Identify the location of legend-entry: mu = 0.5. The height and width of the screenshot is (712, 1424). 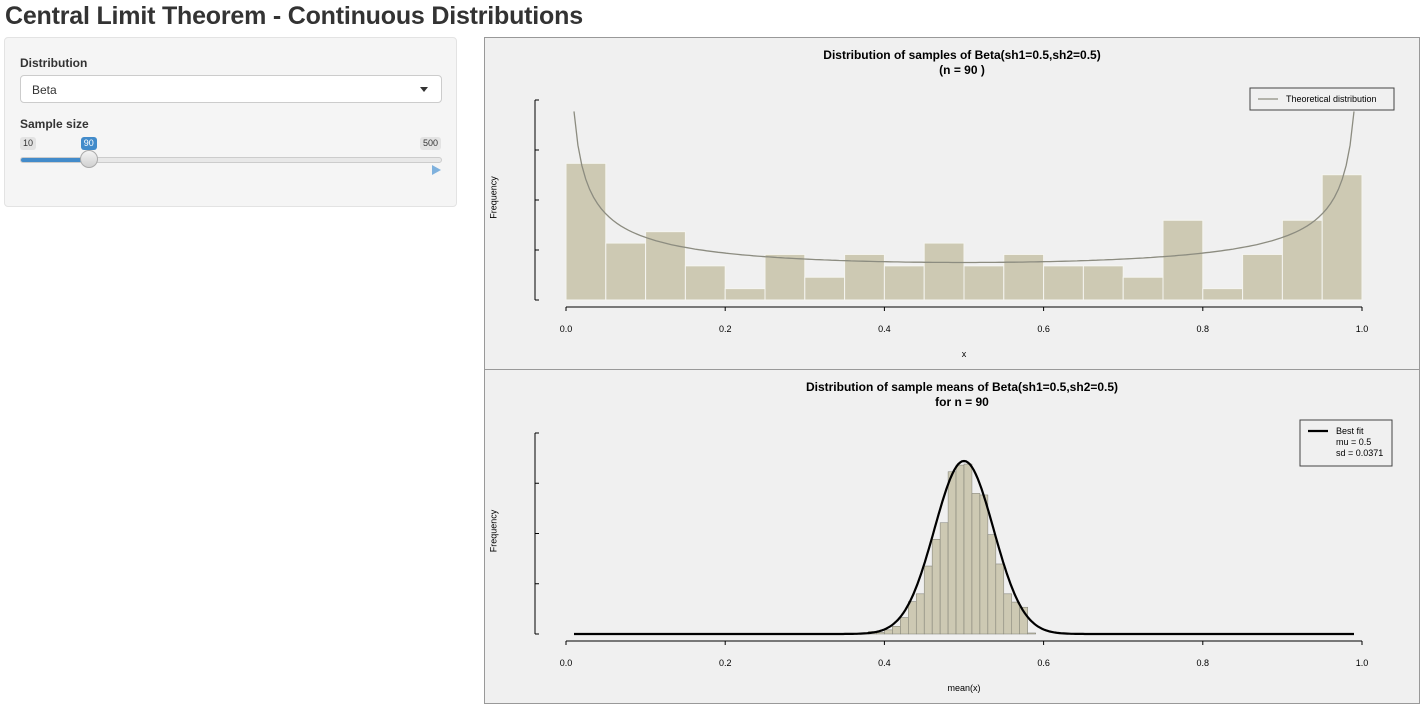
(1353, 442).